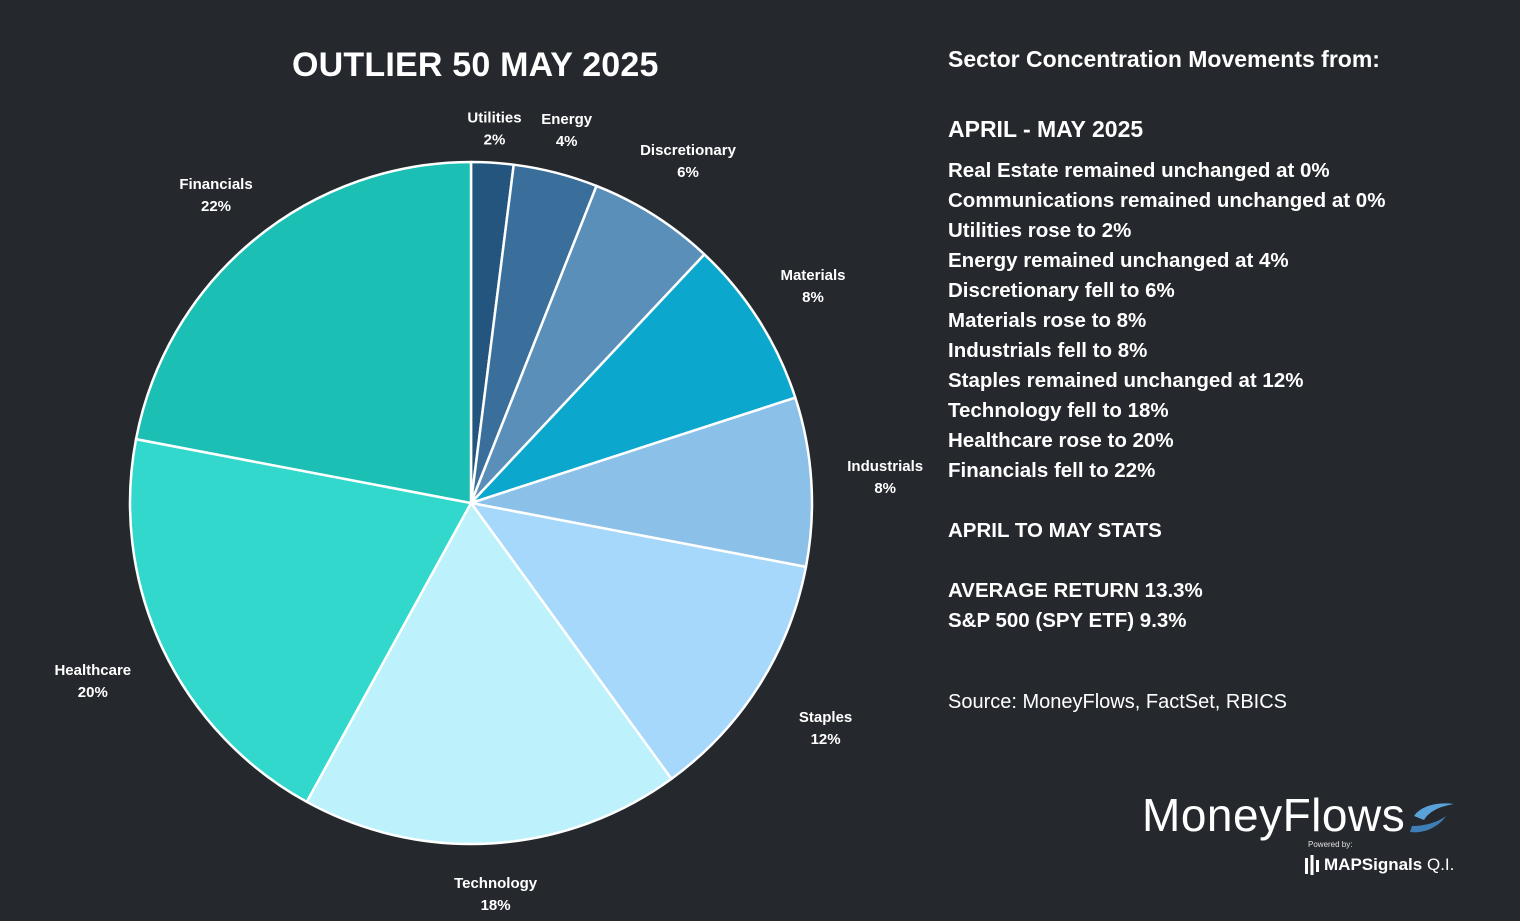  Describe the element at coordinates (688, 150) in the screenshot. I see `slice-category-label: Discretionary` at that location.